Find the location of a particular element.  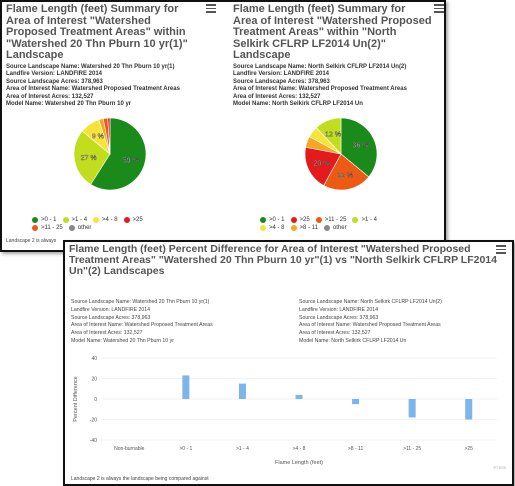

pie-data-label: 22 % is located at coordinates (345, 176).